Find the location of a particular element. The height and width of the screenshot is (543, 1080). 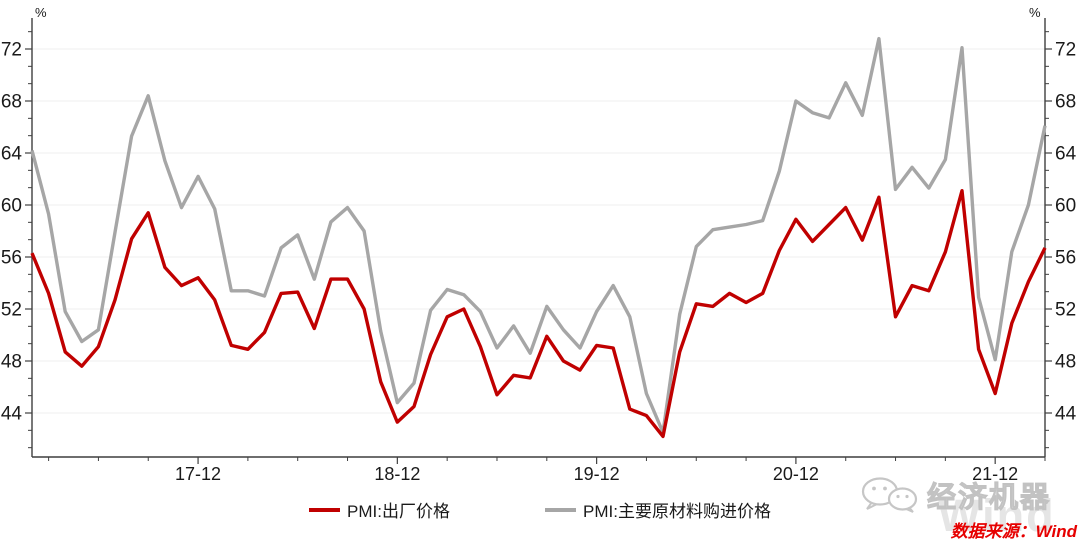

brand-watermark-text: 经济机器 is located at coordinates (989, 498).